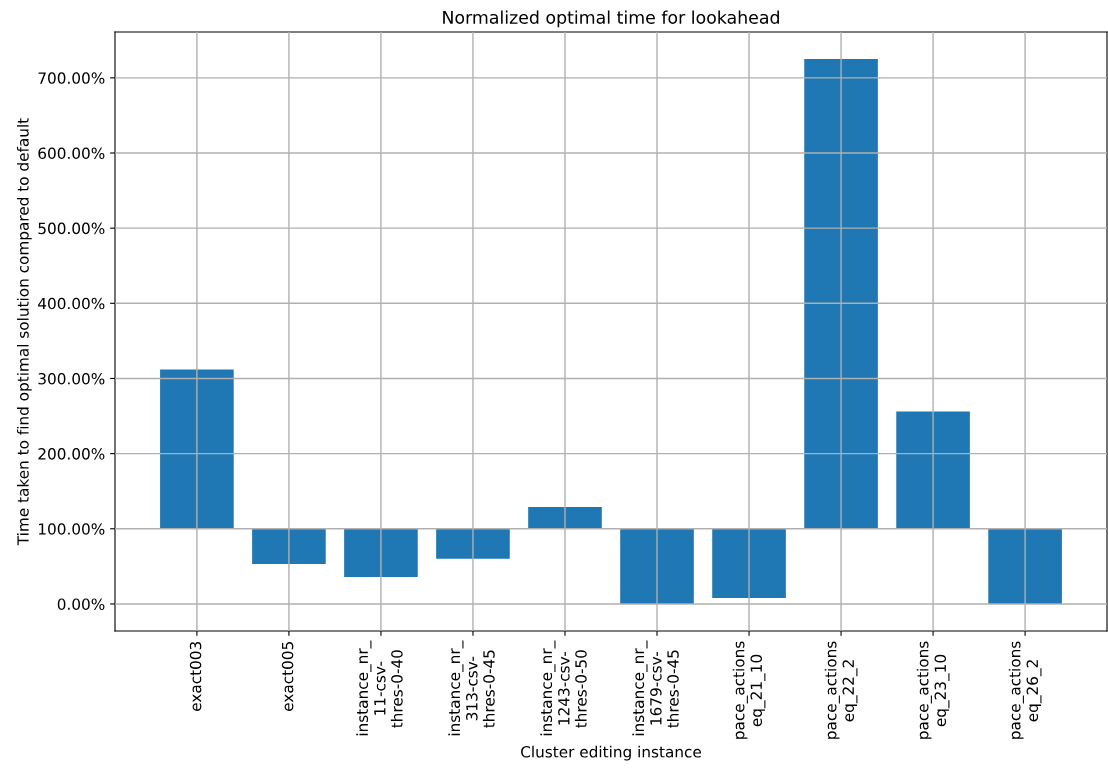  Describe the element at coordinates (611, 19) in the screenshot. I see `chart-title: Normalized optimal time for lookahead` at that location.